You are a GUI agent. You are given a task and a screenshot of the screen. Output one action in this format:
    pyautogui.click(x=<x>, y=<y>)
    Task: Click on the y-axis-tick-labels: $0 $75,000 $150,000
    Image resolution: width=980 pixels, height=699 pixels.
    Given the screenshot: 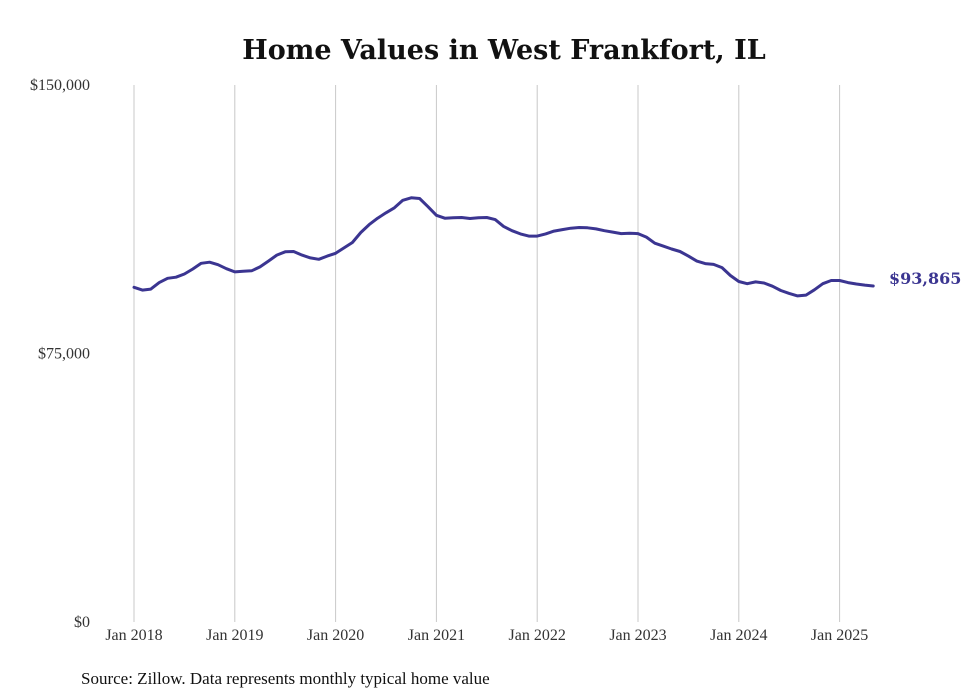 What is the action you would take?
    pyautogui.click(x=60, y=354)
    